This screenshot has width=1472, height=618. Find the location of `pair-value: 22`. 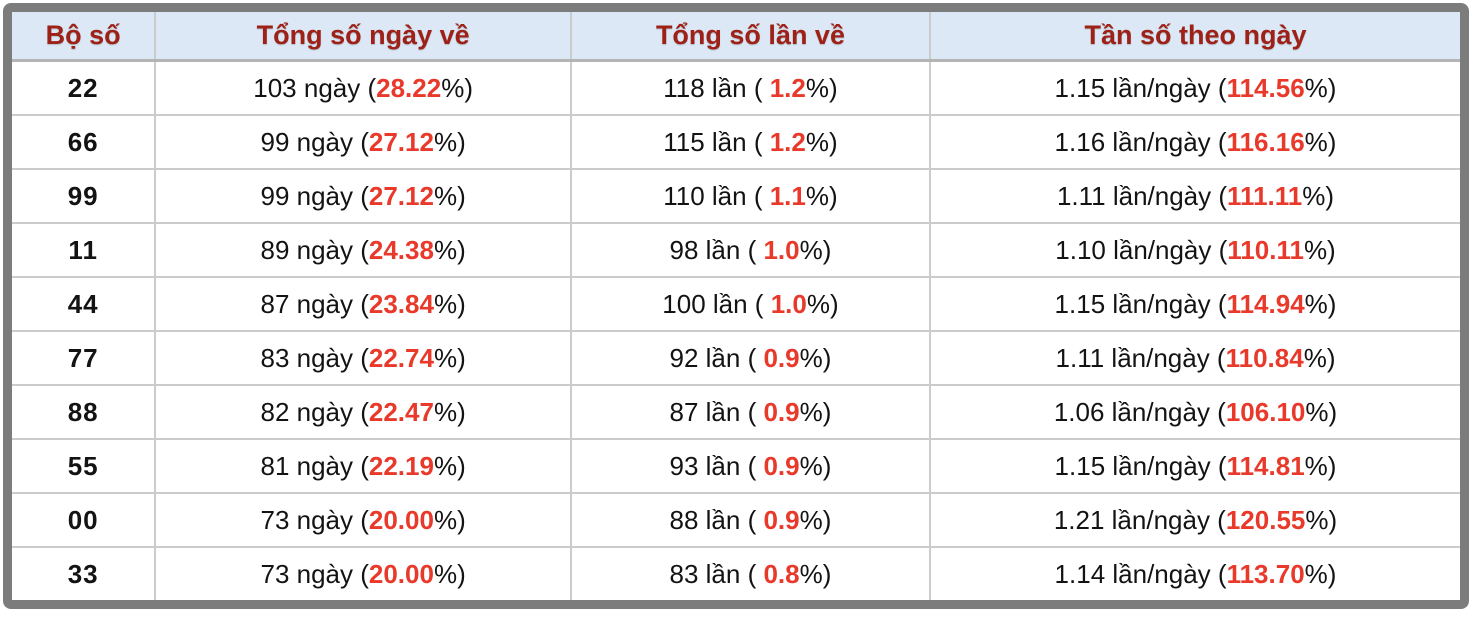

pair-value: 22 is located at coordinates (83, 87).